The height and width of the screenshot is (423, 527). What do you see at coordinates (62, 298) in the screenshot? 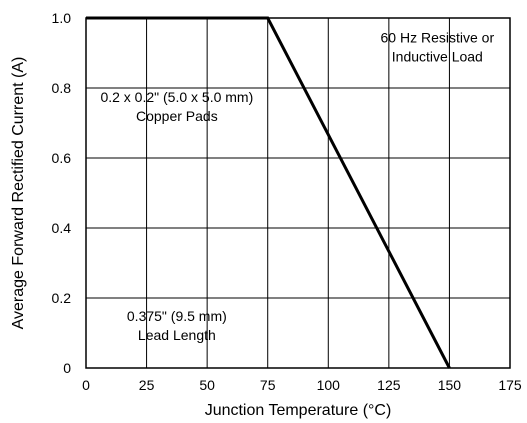
I see `y-tick-label: 0.2` at bounding box center [62, 298].